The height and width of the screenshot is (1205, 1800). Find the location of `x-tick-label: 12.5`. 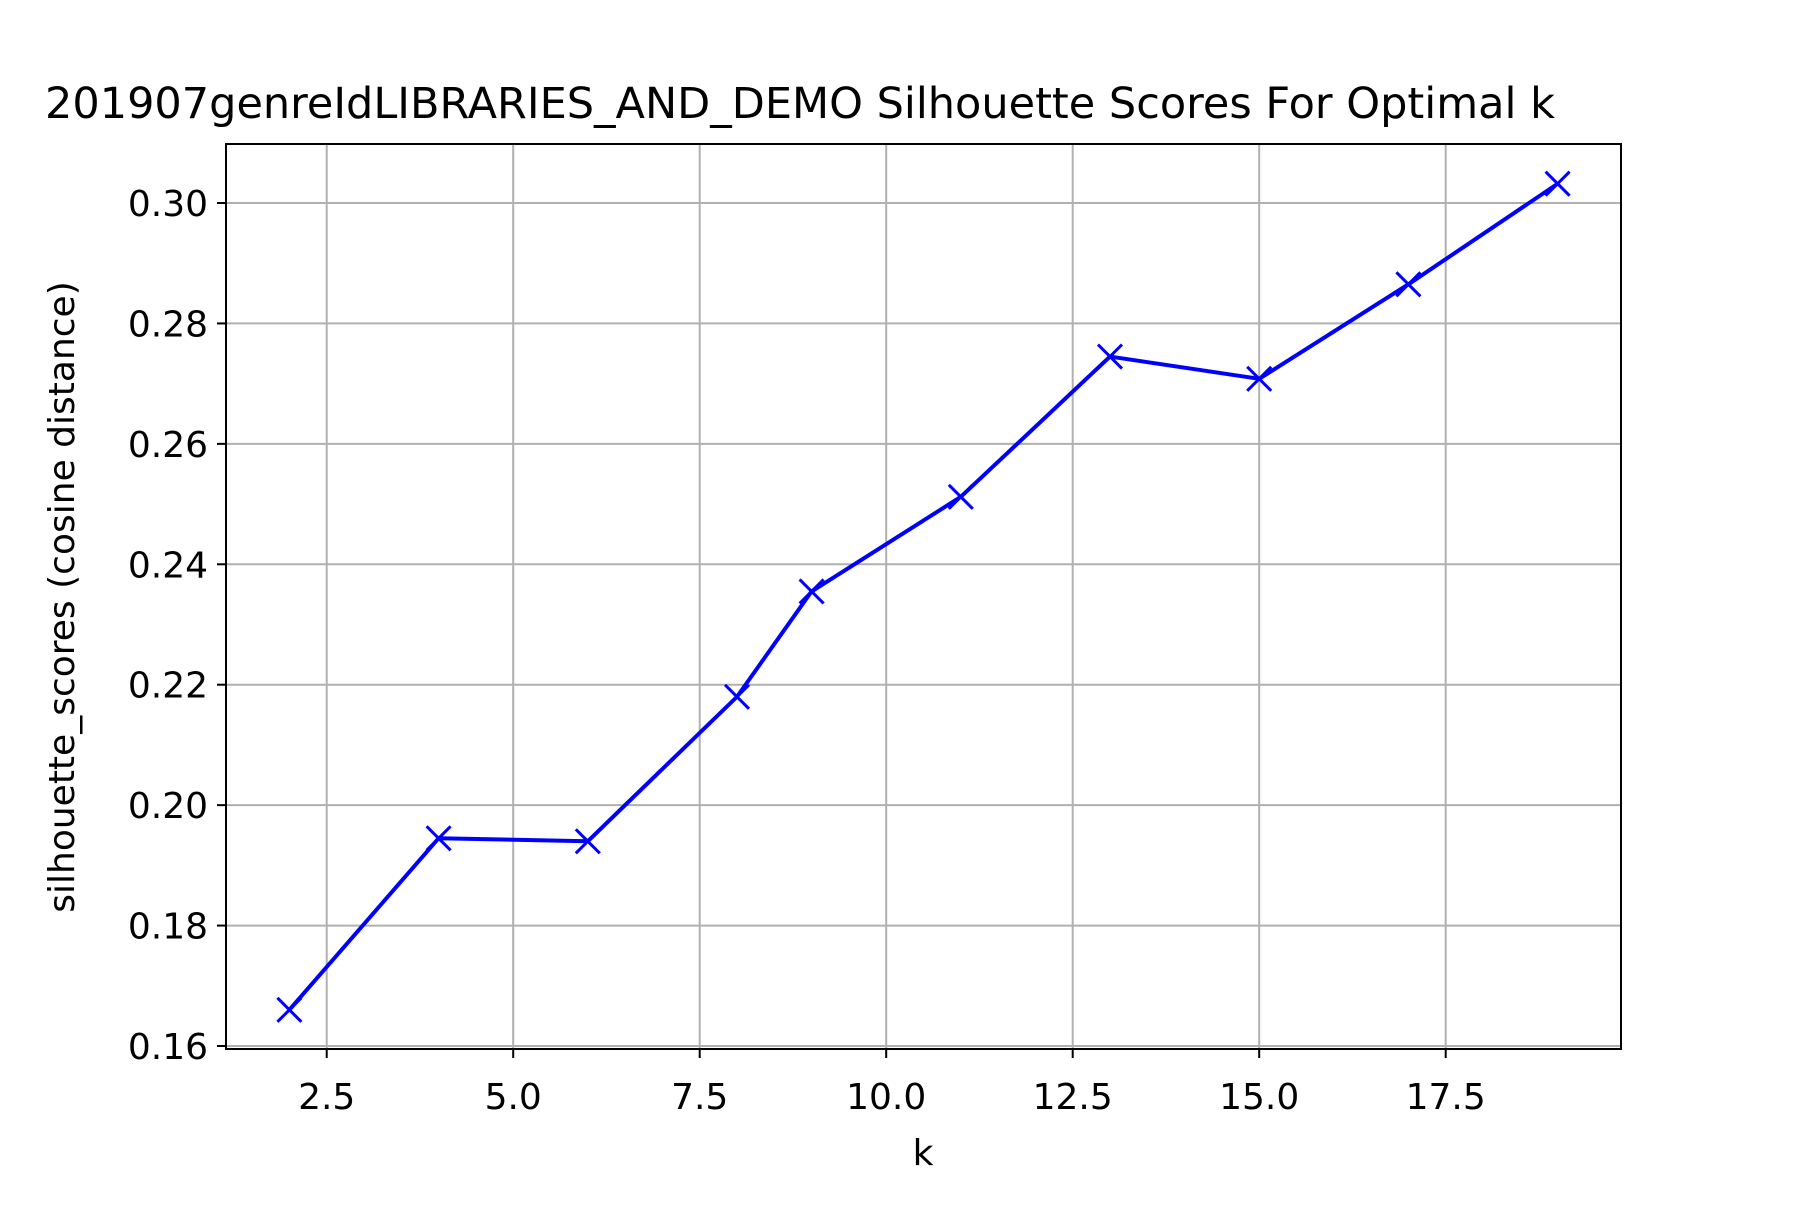

x-tick-label: 12.5 is located at coordinates (1073, 1097).